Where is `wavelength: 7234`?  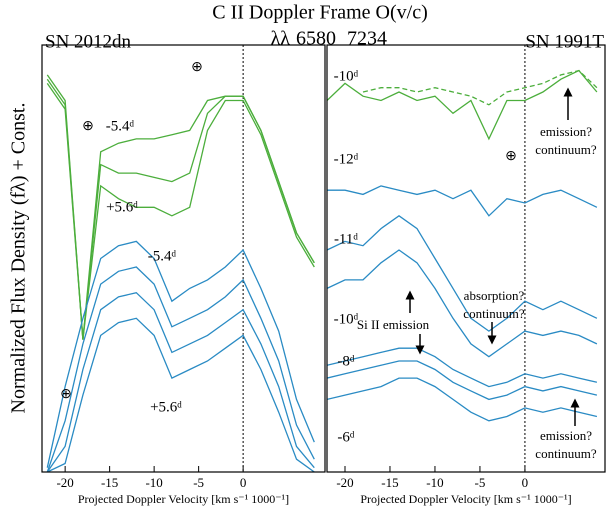 wavelength: 7234 is located at coordinates (367, 39).